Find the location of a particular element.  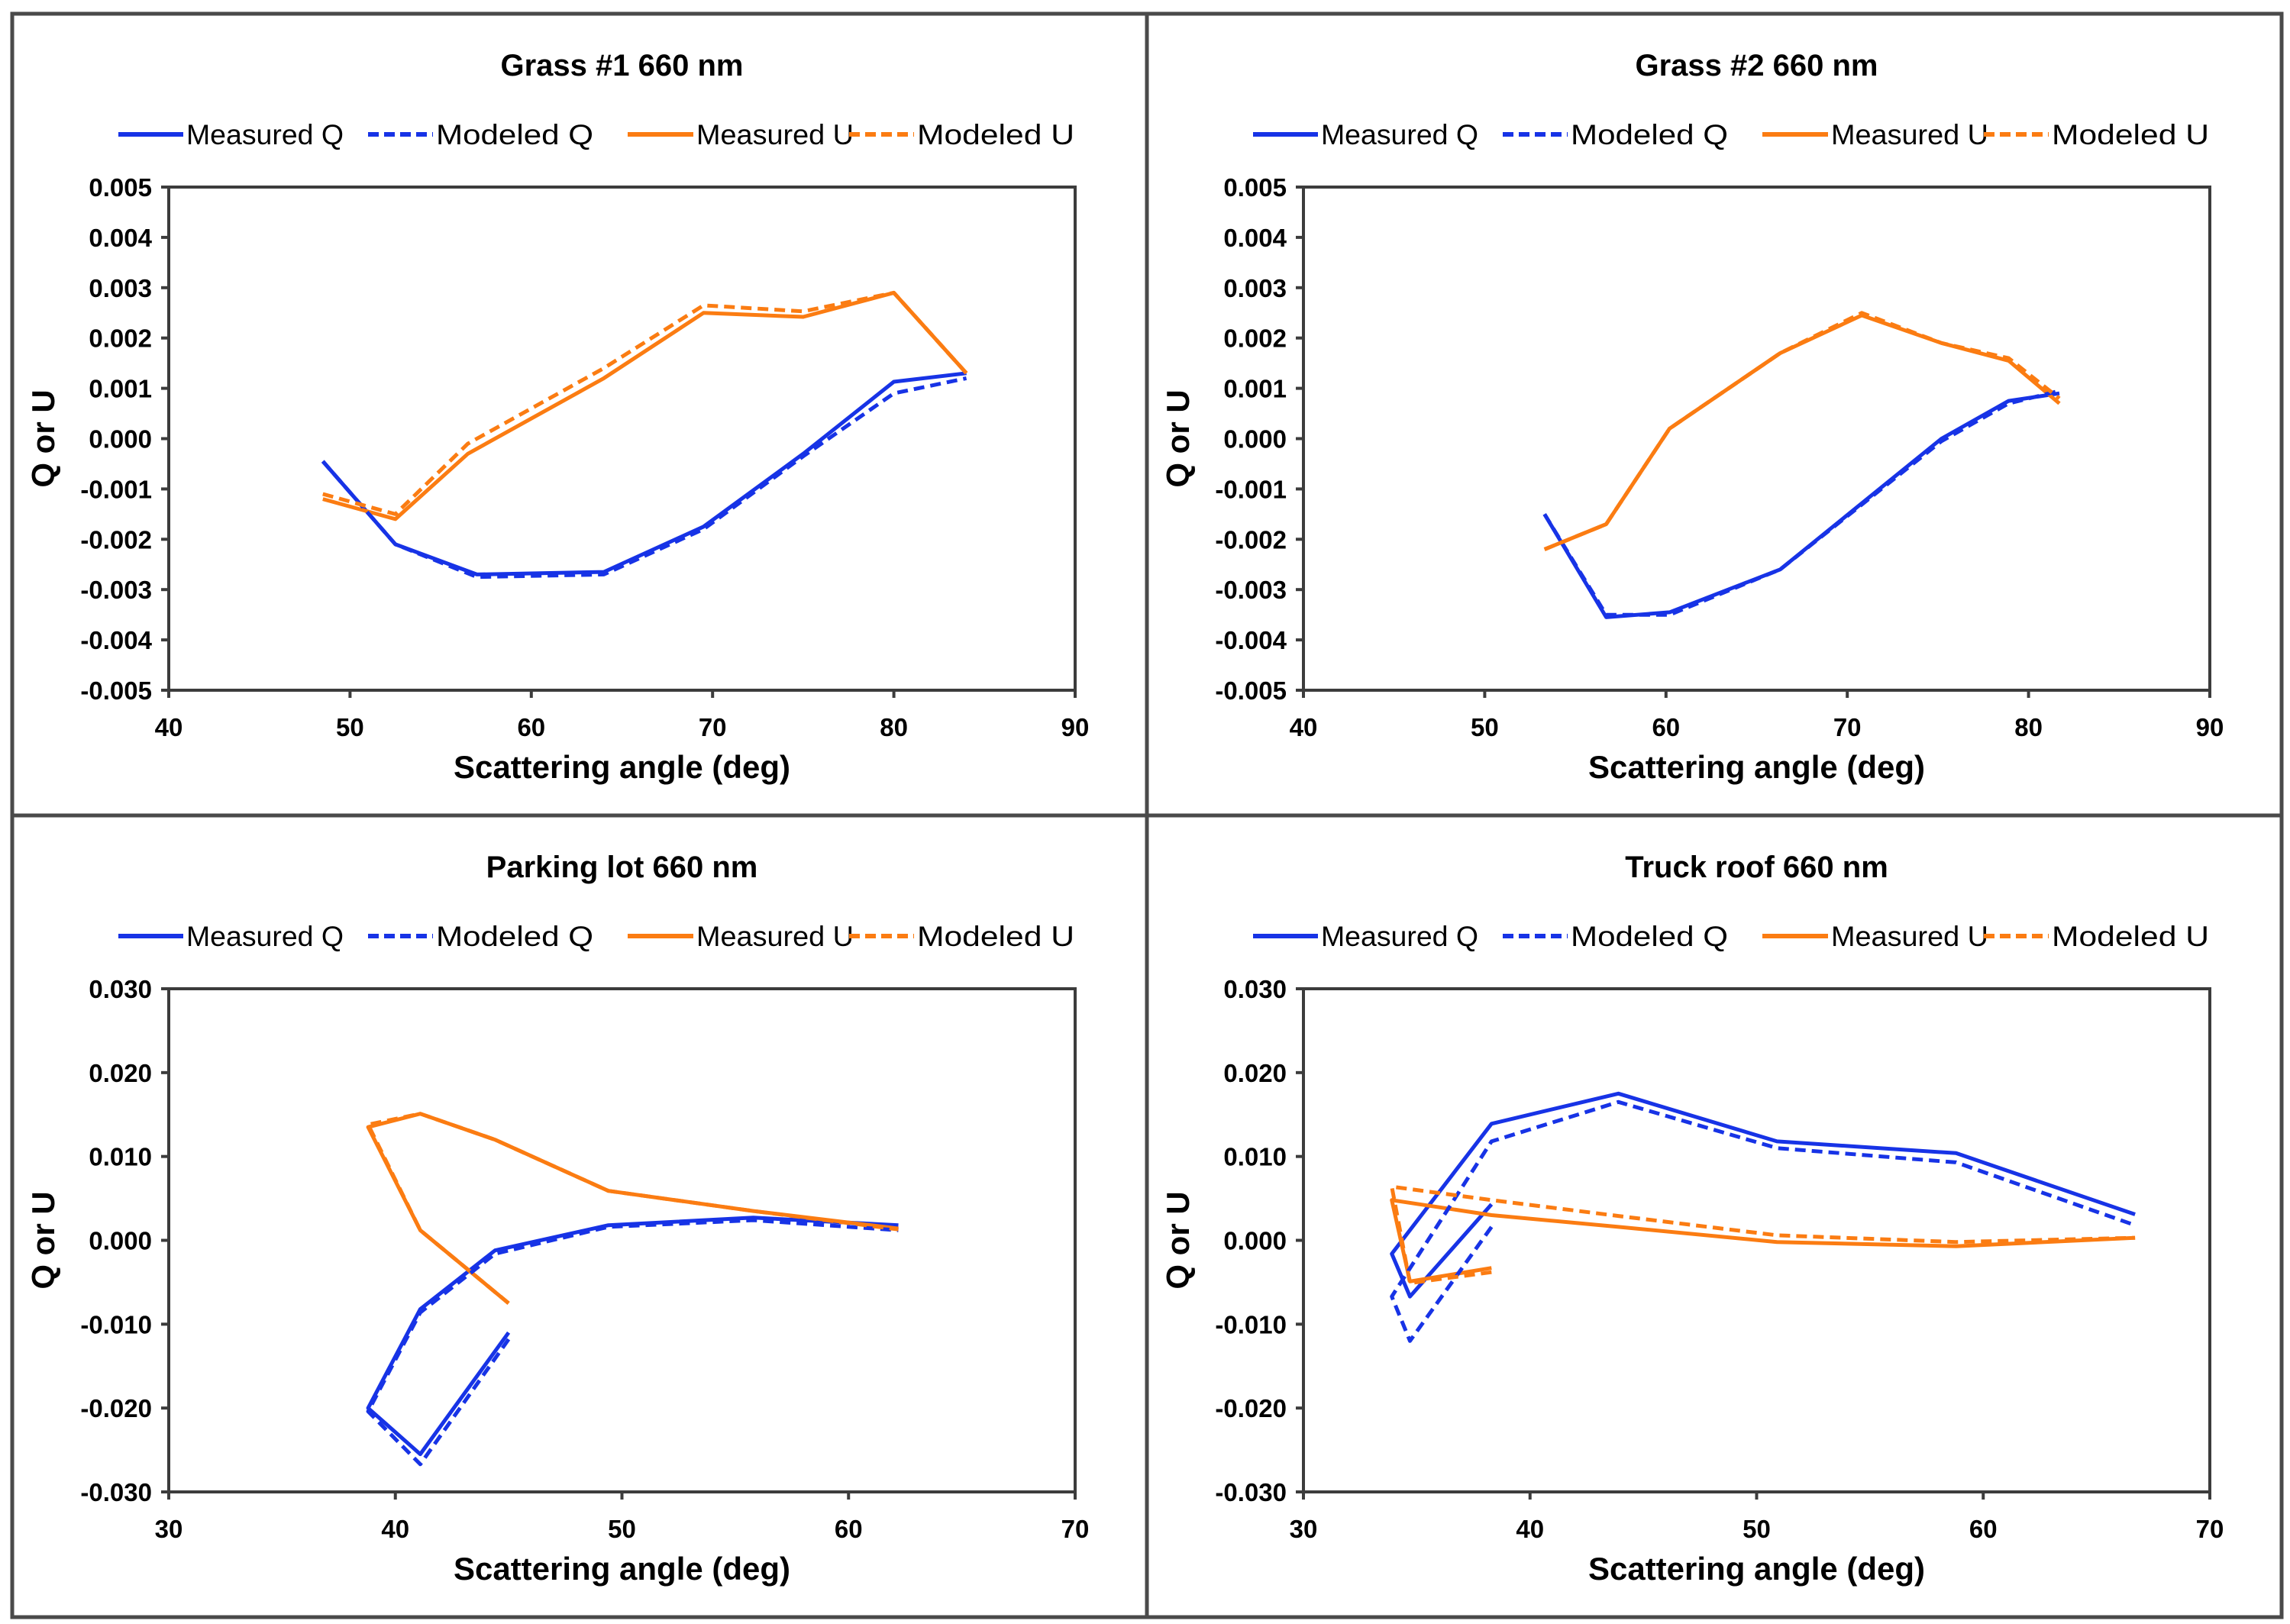

chart-title: Grass #1 660 nm is located at coordinates (622, 65).